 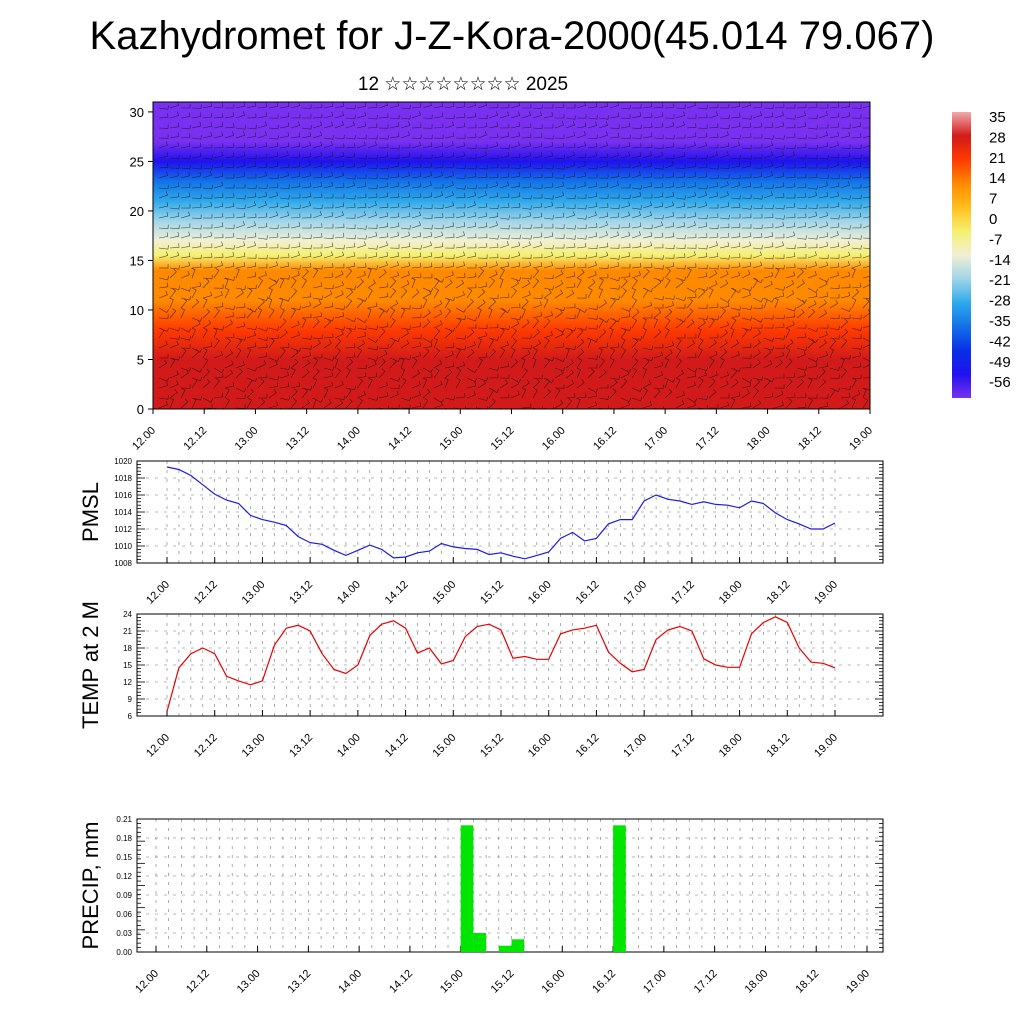 What do you see at coordinates (124, 914) in the screenshot?
I see `y-tick-label: 0.06` at bounding box center [124, 914].